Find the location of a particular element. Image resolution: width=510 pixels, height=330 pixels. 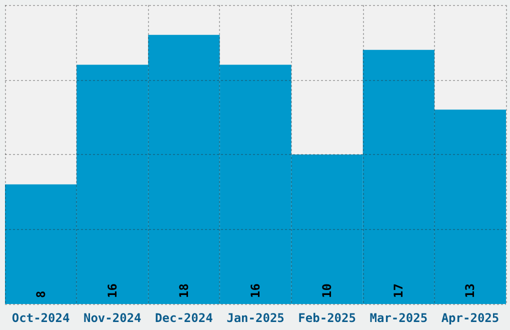

data-label: 10 is located at coordinates (327, 291).